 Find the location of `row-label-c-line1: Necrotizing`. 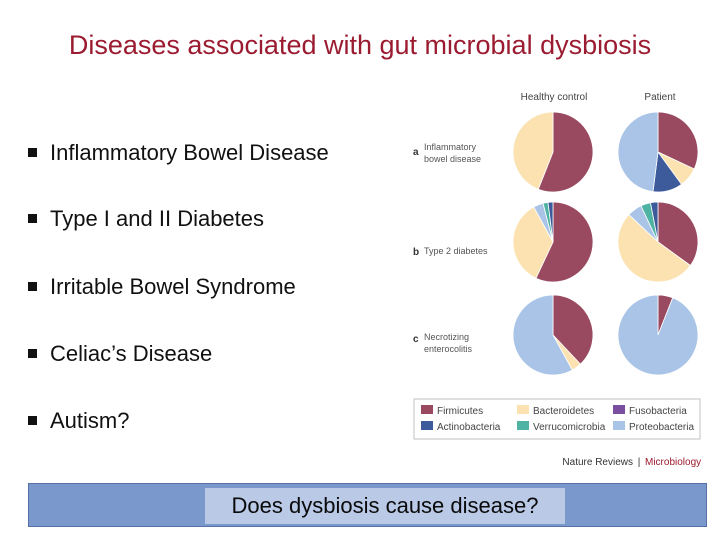

row-label-c-line1: Necrotizing is located at coordinates (446, 337).